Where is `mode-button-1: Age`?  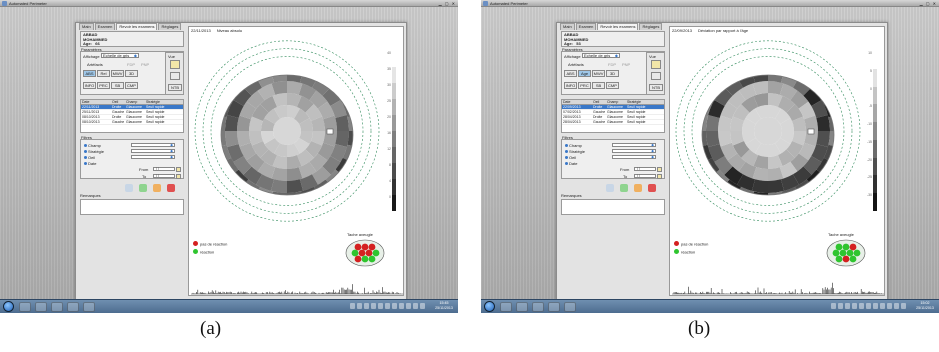 mode-button-1: Age is located at coordinates (584, 73).